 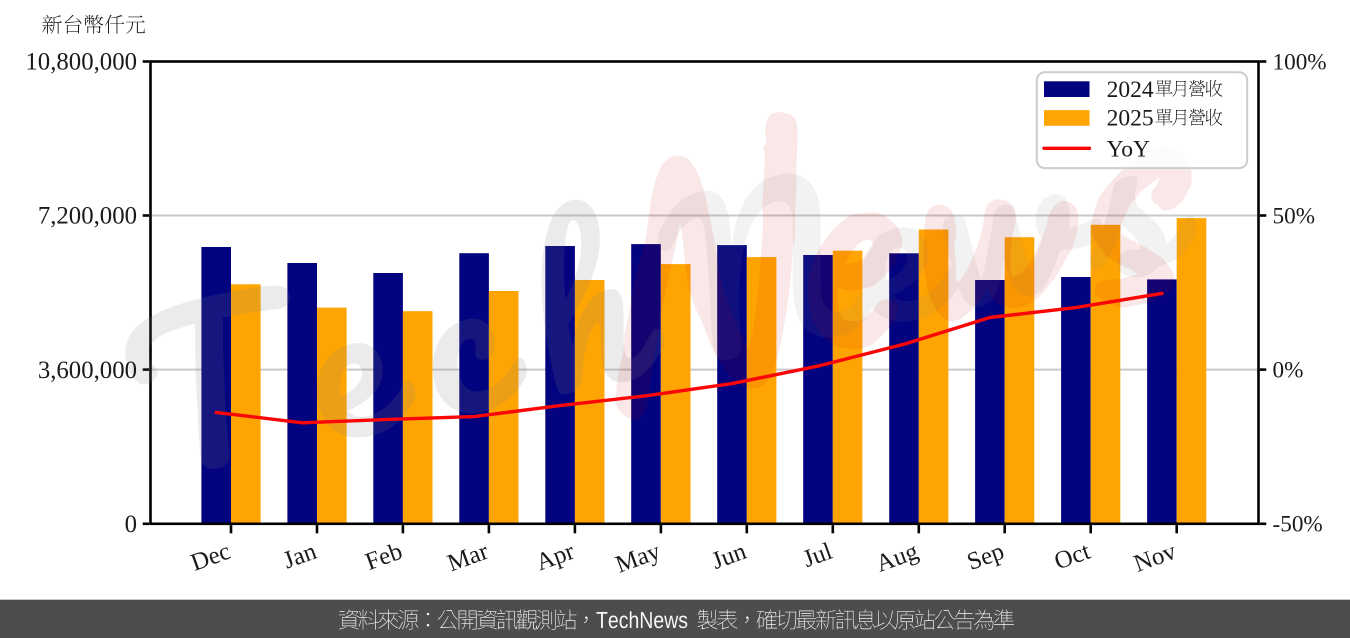 I want to click on svg-text: 0, so click(x=131, y=524).